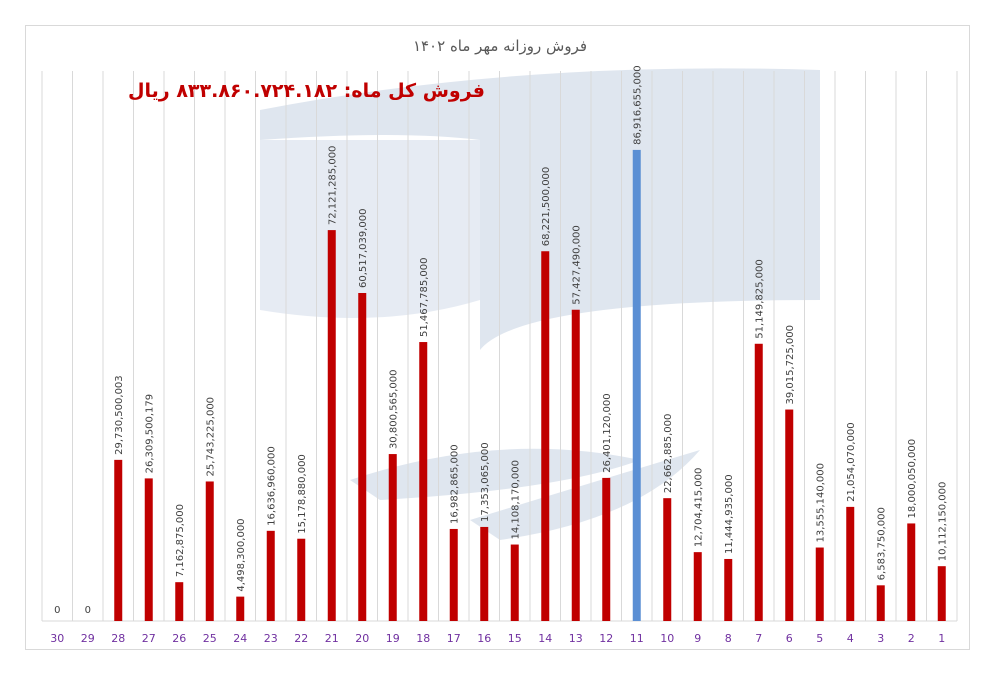 The image size is (1000, 680). Describe the element at coordinates (454, 484) in the screenshot. I see `data-label-day-17: 16,982,865,000` at that location.